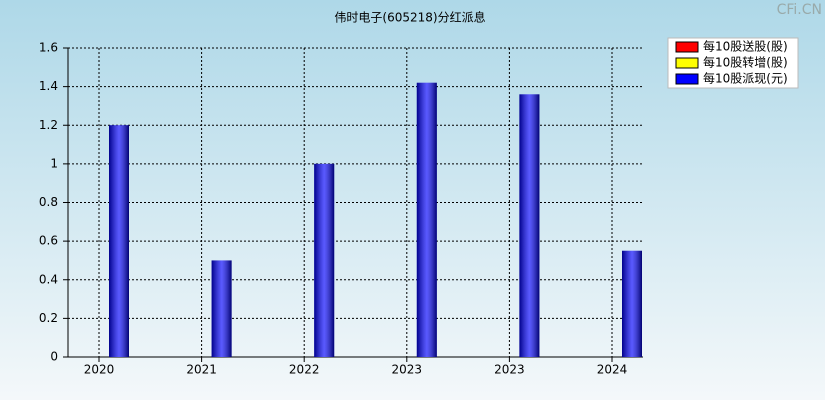  What do you see at coordinates (799, 10) in the screenshot?
I see `watermark: CFi.CN` at bounding box center [799, 10].